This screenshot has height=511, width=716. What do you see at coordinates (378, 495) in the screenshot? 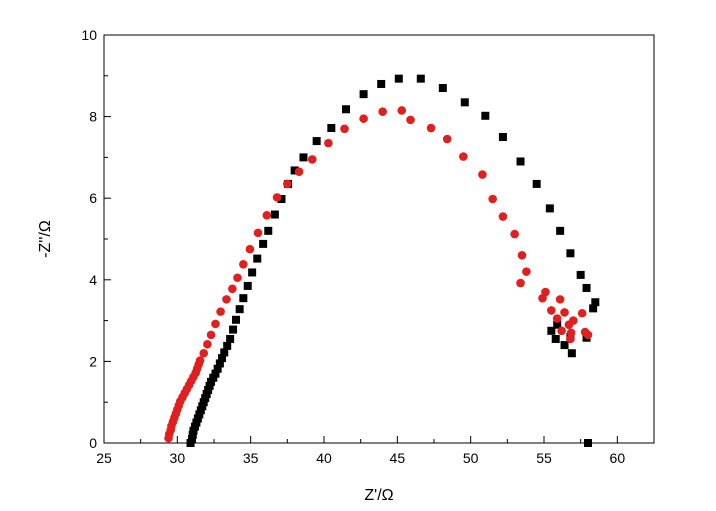
I see `x-axis-title: Z'/Ω` at bounding box center [378, 495].